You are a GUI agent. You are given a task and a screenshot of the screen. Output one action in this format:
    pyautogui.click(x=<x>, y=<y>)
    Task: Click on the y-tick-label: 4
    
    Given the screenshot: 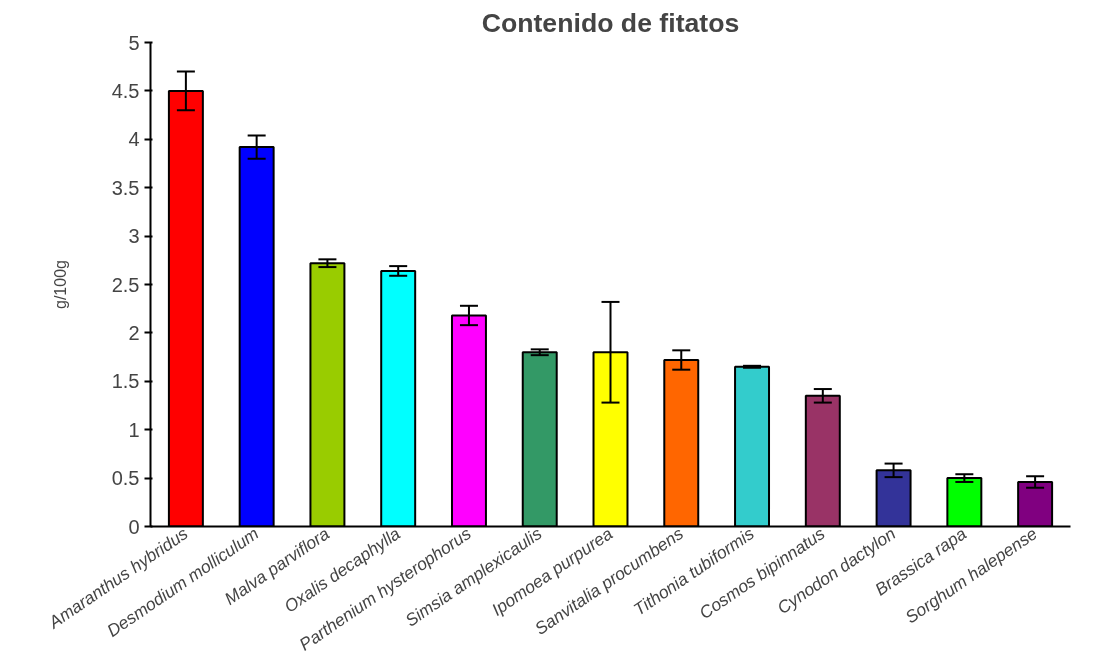 What is the action you would take?
    pyautogui.click(x=134, y=139)
    